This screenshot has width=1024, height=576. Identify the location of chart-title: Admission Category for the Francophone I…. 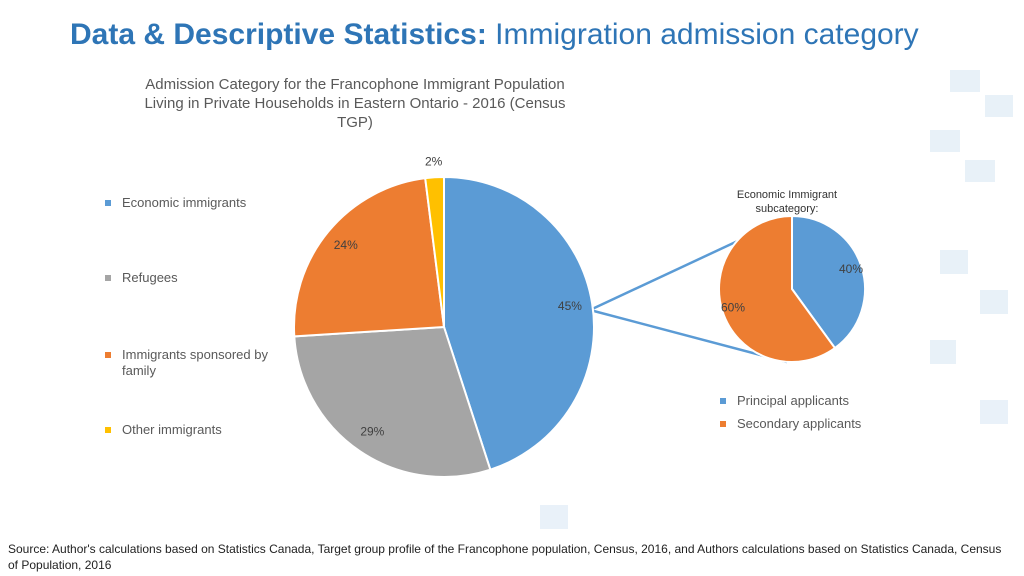
(355, 103).